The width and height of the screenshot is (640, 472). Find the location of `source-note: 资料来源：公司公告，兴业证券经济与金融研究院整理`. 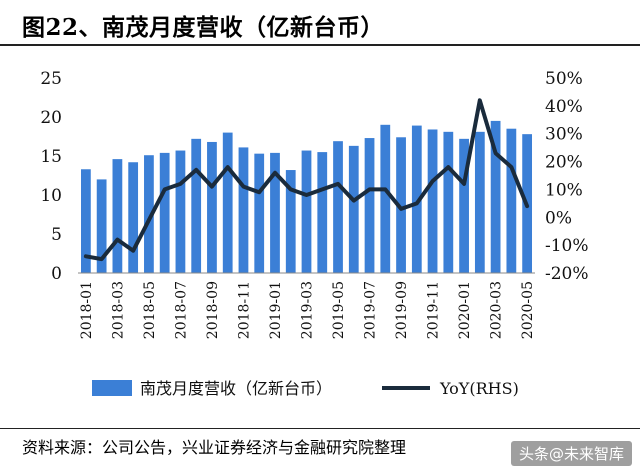

source-note: 资料来源：公司公告，兴业证券经济与金融研究院整理 is located at coordinates (214, 447).